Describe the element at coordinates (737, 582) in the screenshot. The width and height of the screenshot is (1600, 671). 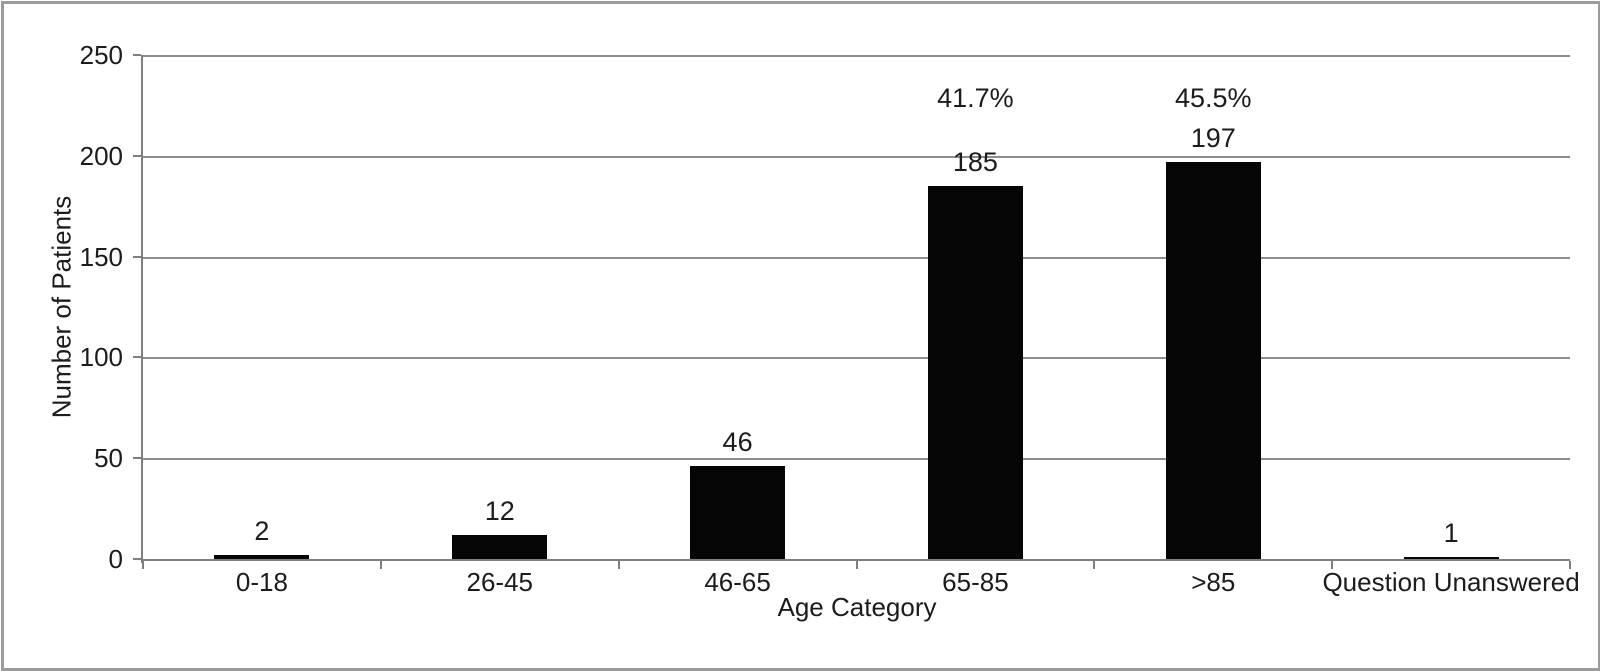
I see `x-tick-label-46-65: 46-65` at that location.